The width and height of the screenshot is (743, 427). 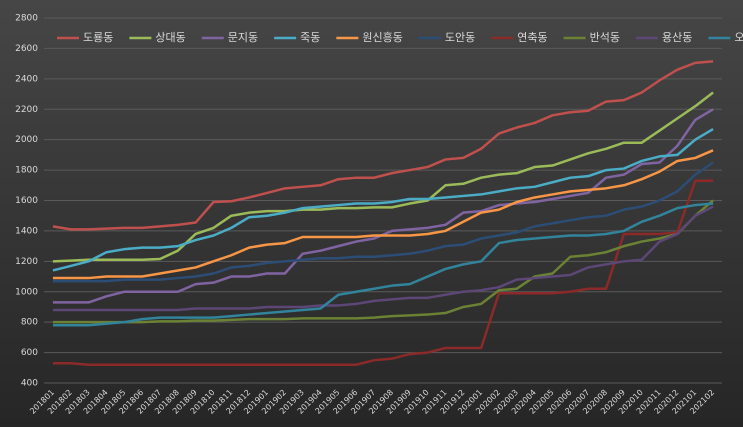 I want to click on y-tick-label: 600, so click(x=29, y=353).